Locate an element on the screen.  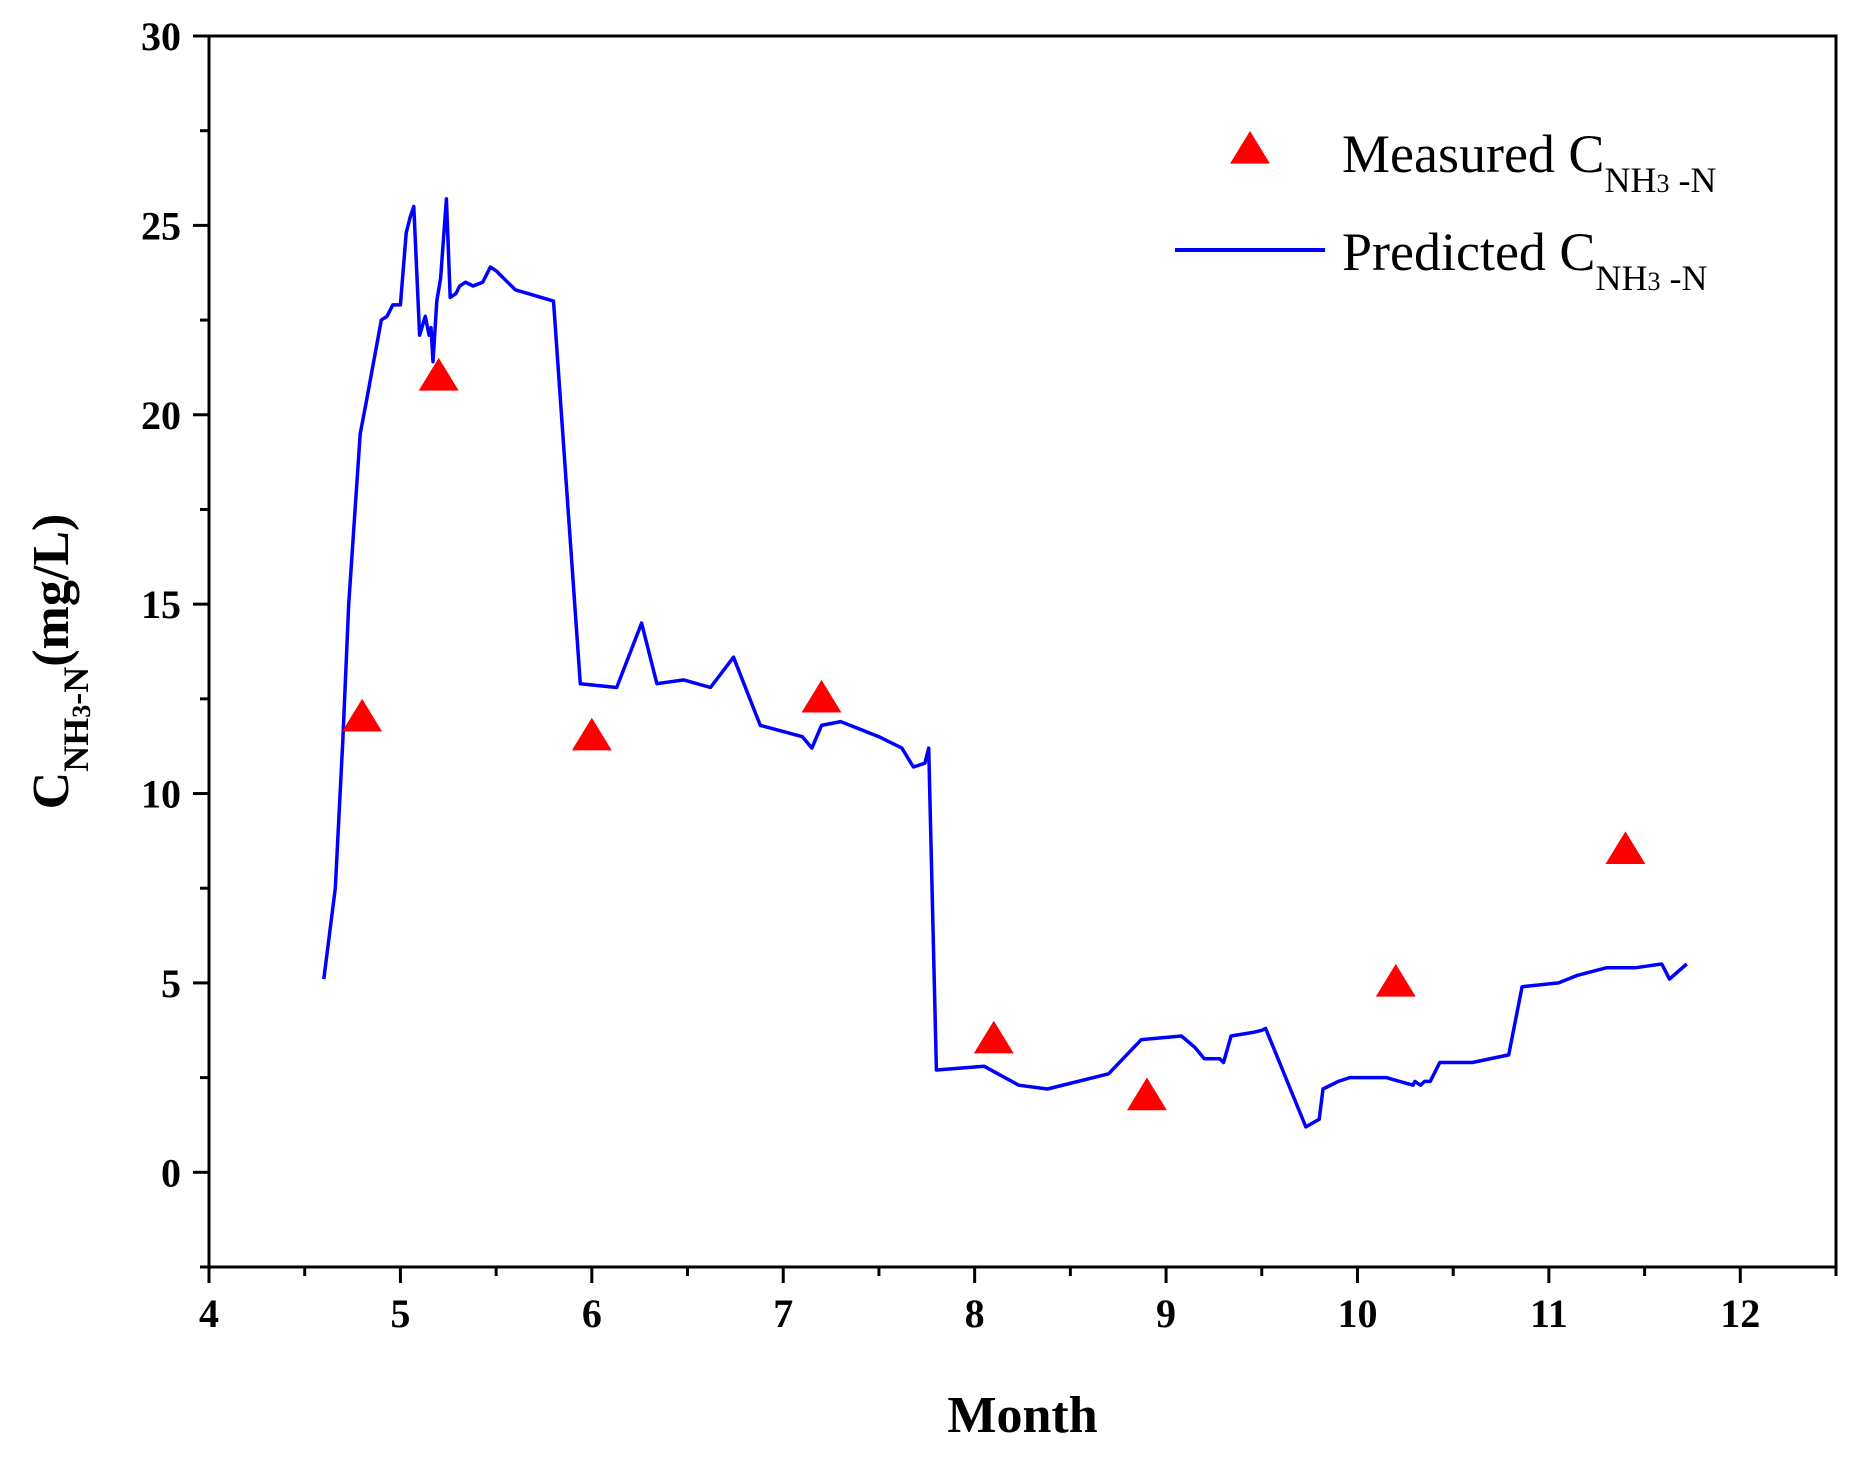
y-tick-label: 10 is located at coordinates (161, 794).